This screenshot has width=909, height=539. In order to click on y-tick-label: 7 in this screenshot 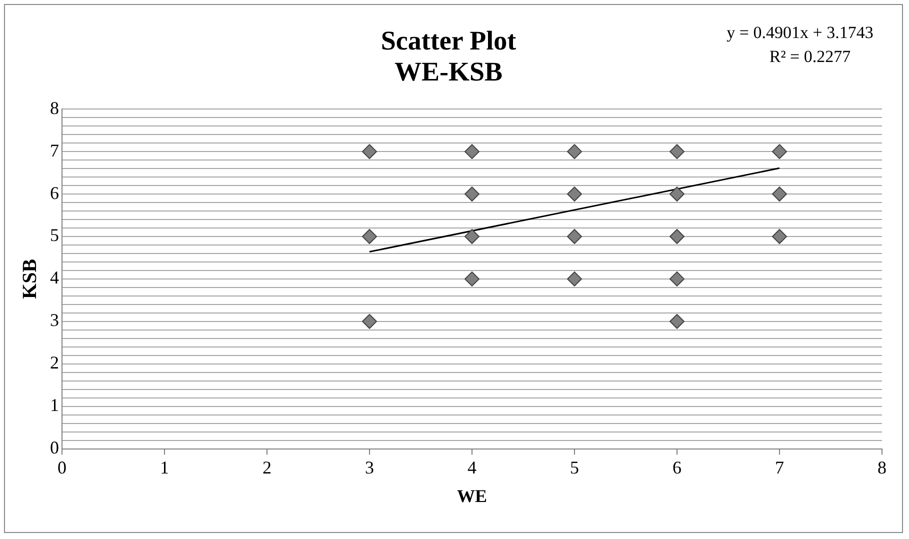, I will do `click(54, 150)`.